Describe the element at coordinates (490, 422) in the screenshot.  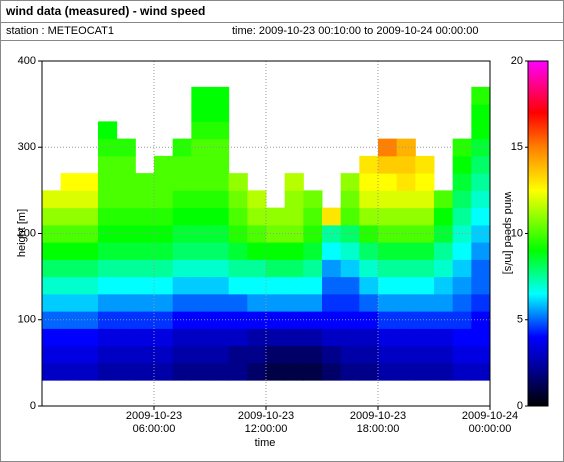
I see `x-tick-label: 2009-10-24 00:00:00` at that location.